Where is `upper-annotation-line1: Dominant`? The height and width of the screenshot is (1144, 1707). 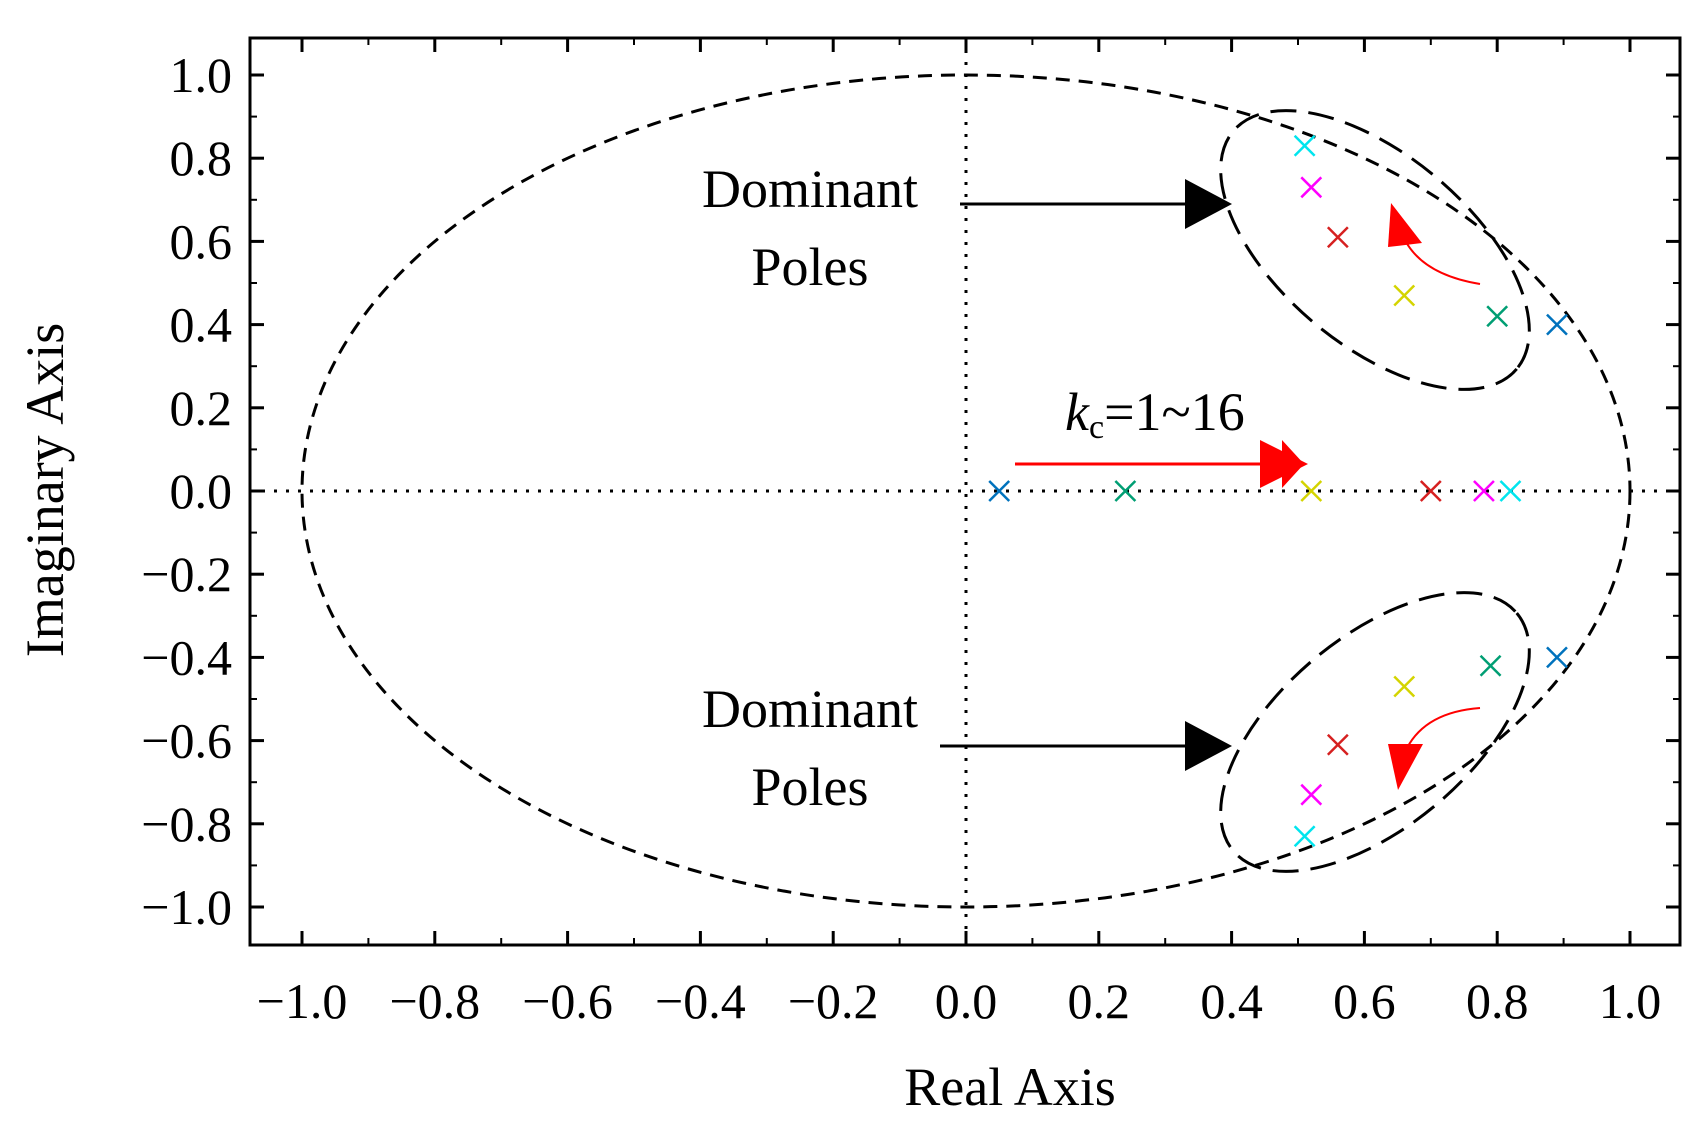
upper-annotation-line1: Dominant is located at coordinates (810, 189).